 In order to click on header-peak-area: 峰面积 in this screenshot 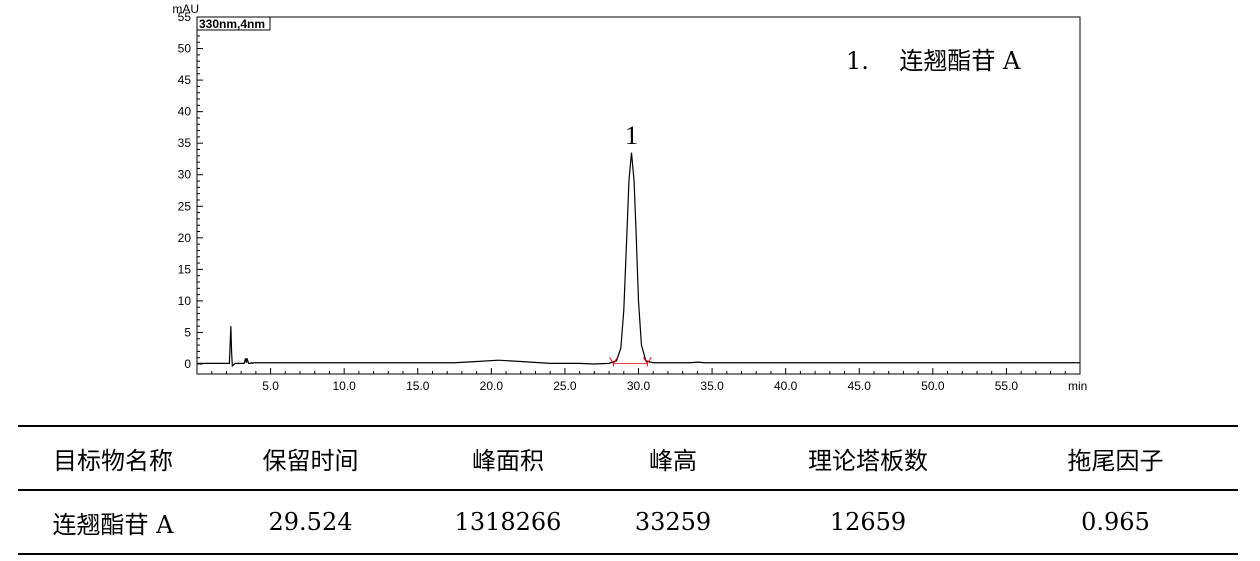, I will do `click(508, 458)`.